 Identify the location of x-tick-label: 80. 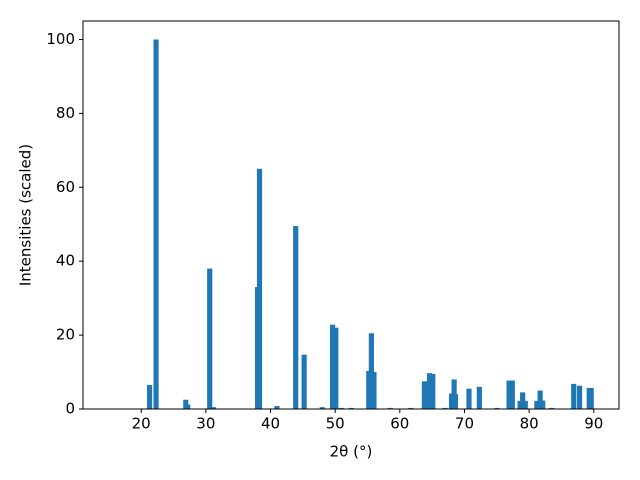
(529, 424).